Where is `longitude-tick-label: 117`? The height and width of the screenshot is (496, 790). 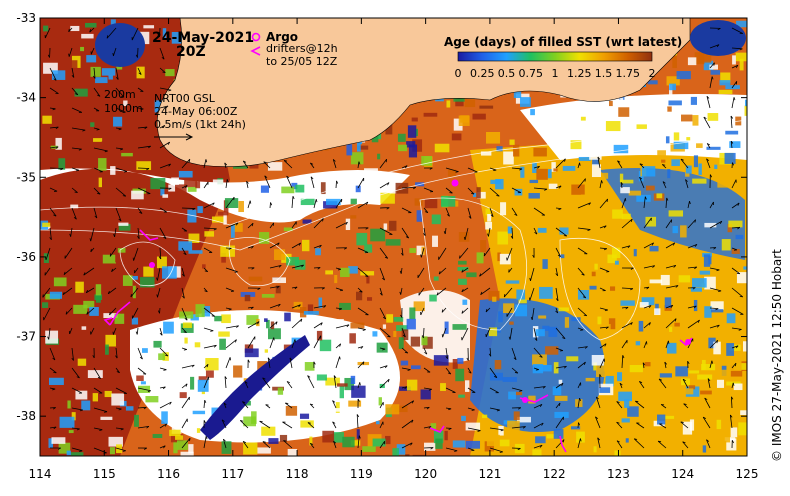 longitude-tick-label: 117 is located at coordinates (232, 474).